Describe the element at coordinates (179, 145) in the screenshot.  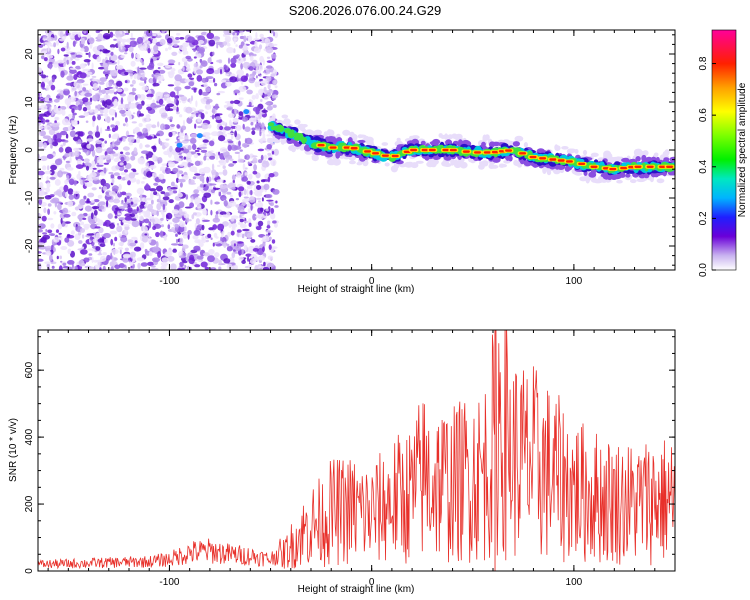
I see `noise-bright-spot` at that location.